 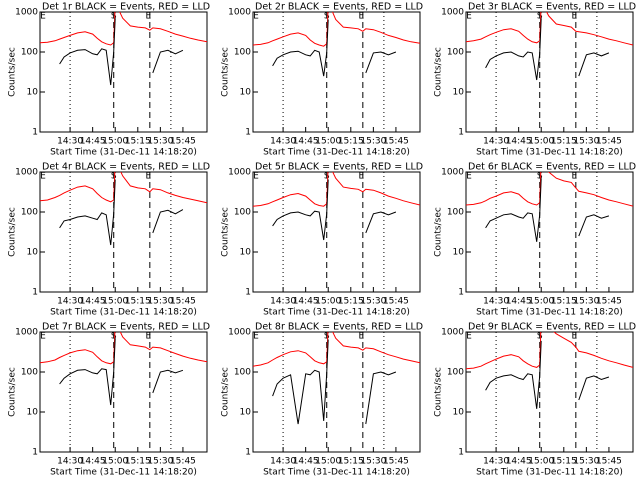 What do you see at coordinates (552, 167) in the screenshot?
I see `chart-title: Det 6r BLACK = Events, RED = LLD` at bounding box center [552, 167].